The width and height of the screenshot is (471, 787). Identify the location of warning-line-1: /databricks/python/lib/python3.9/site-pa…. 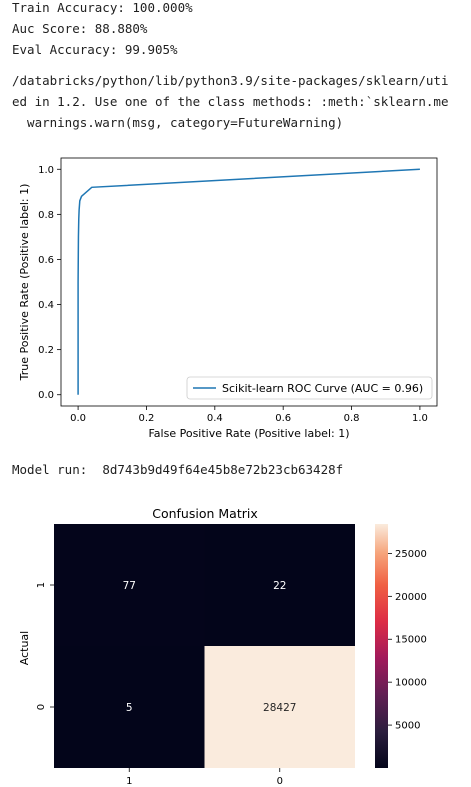
(230, 80).